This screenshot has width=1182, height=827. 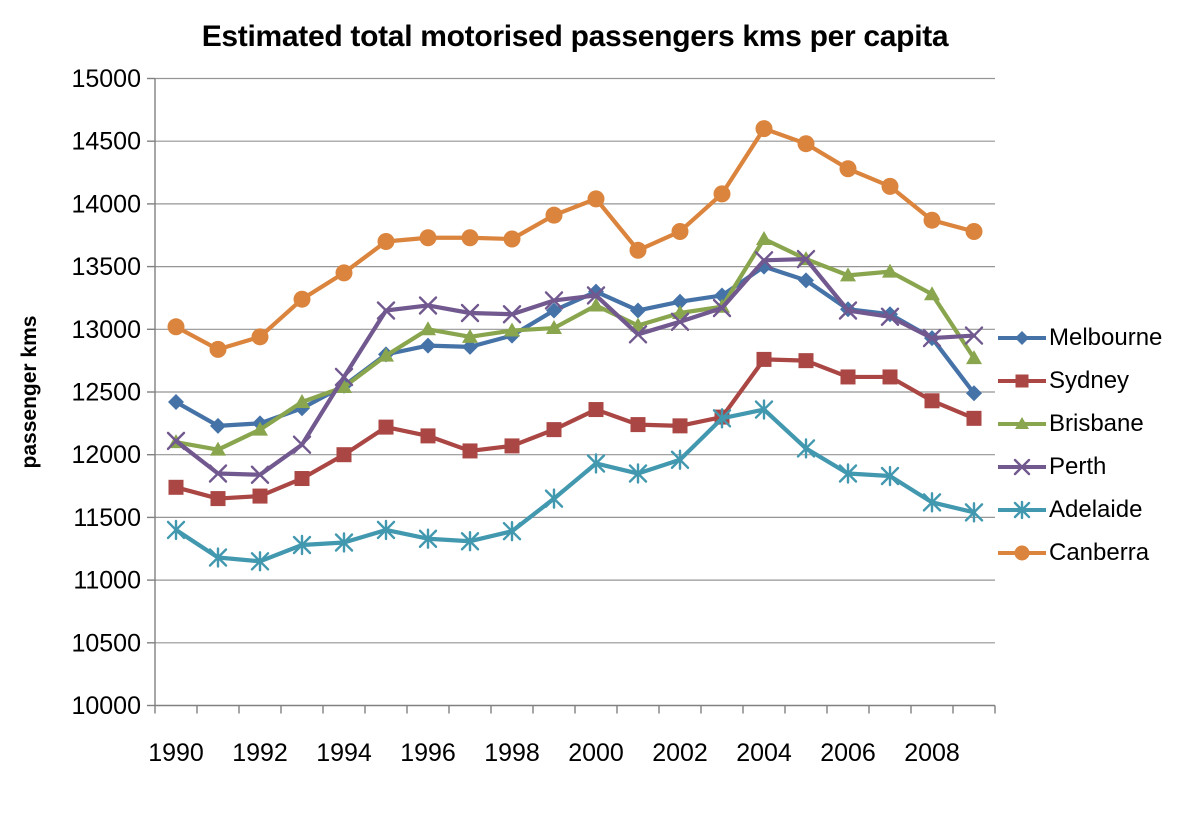 I want to click on x-tick-label: 2008, so click(x=932, y=753).